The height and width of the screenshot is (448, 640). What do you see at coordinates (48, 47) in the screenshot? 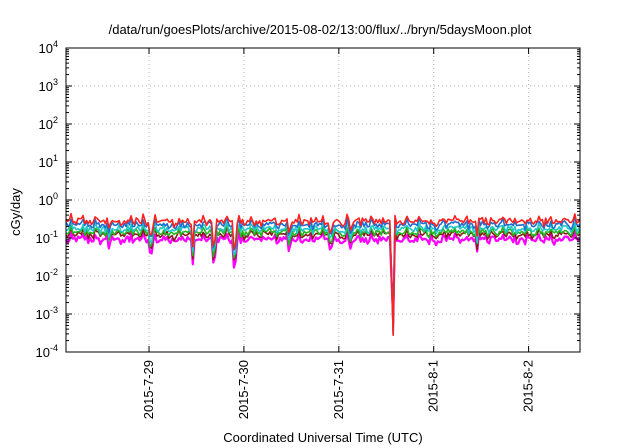
I see `y-tick-label: 10⁴` at bounding box center [48, 47].